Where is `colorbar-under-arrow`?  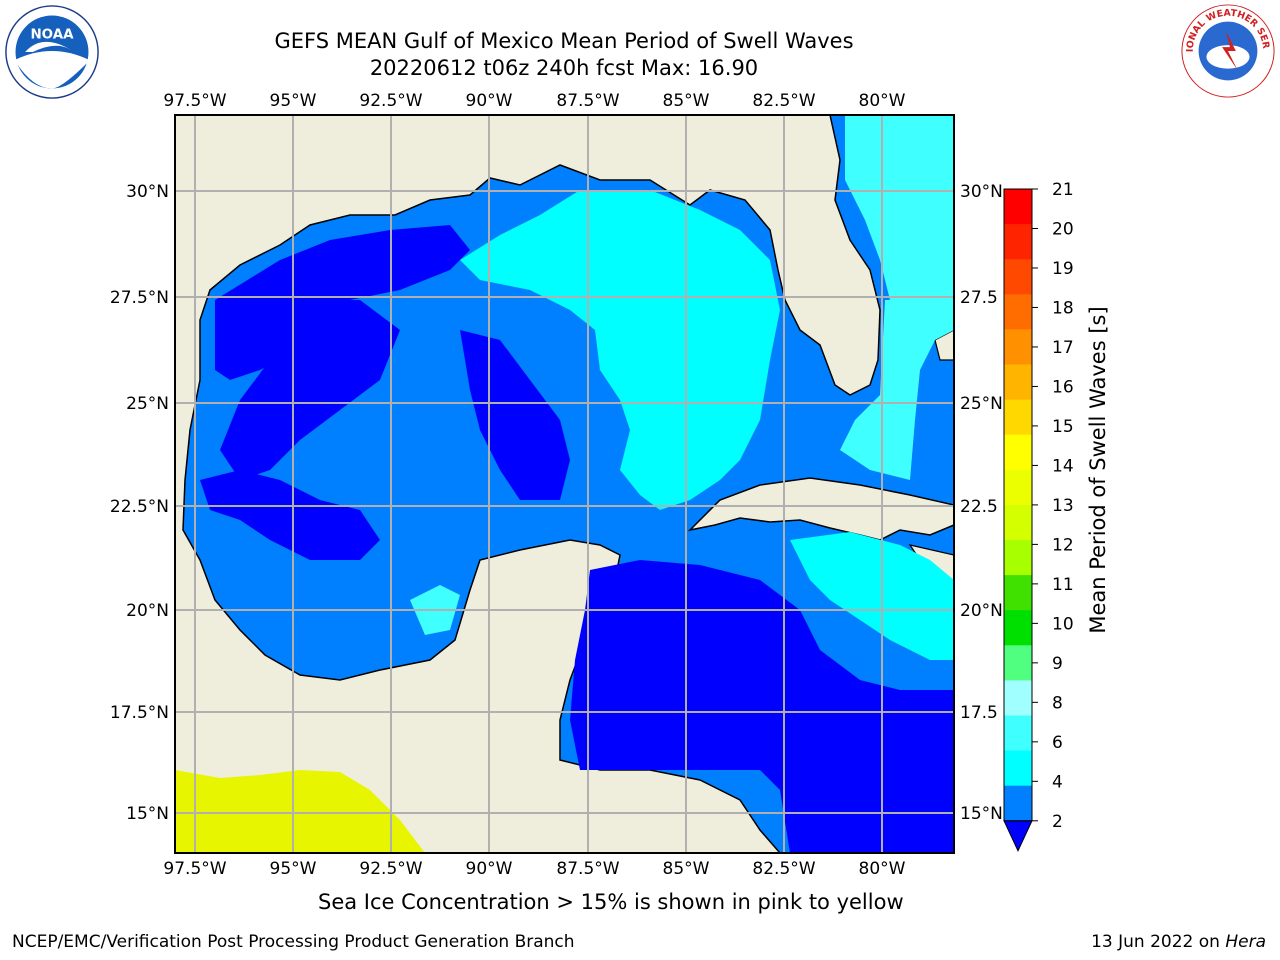 colorbar-under-arrow is located at coordinates (1018, 836).